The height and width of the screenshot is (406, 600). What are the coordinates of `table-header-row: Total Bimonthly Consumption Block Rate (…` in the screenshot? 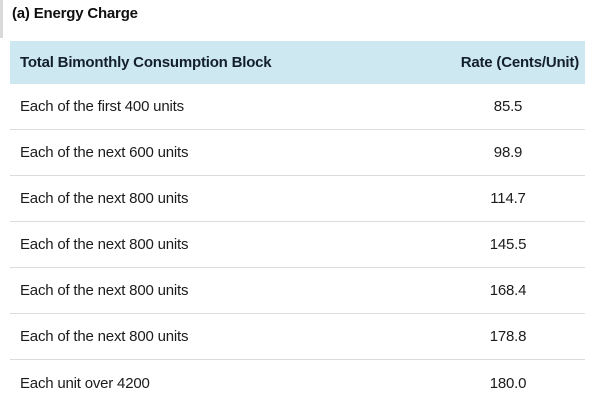 It's located at (297, 62).